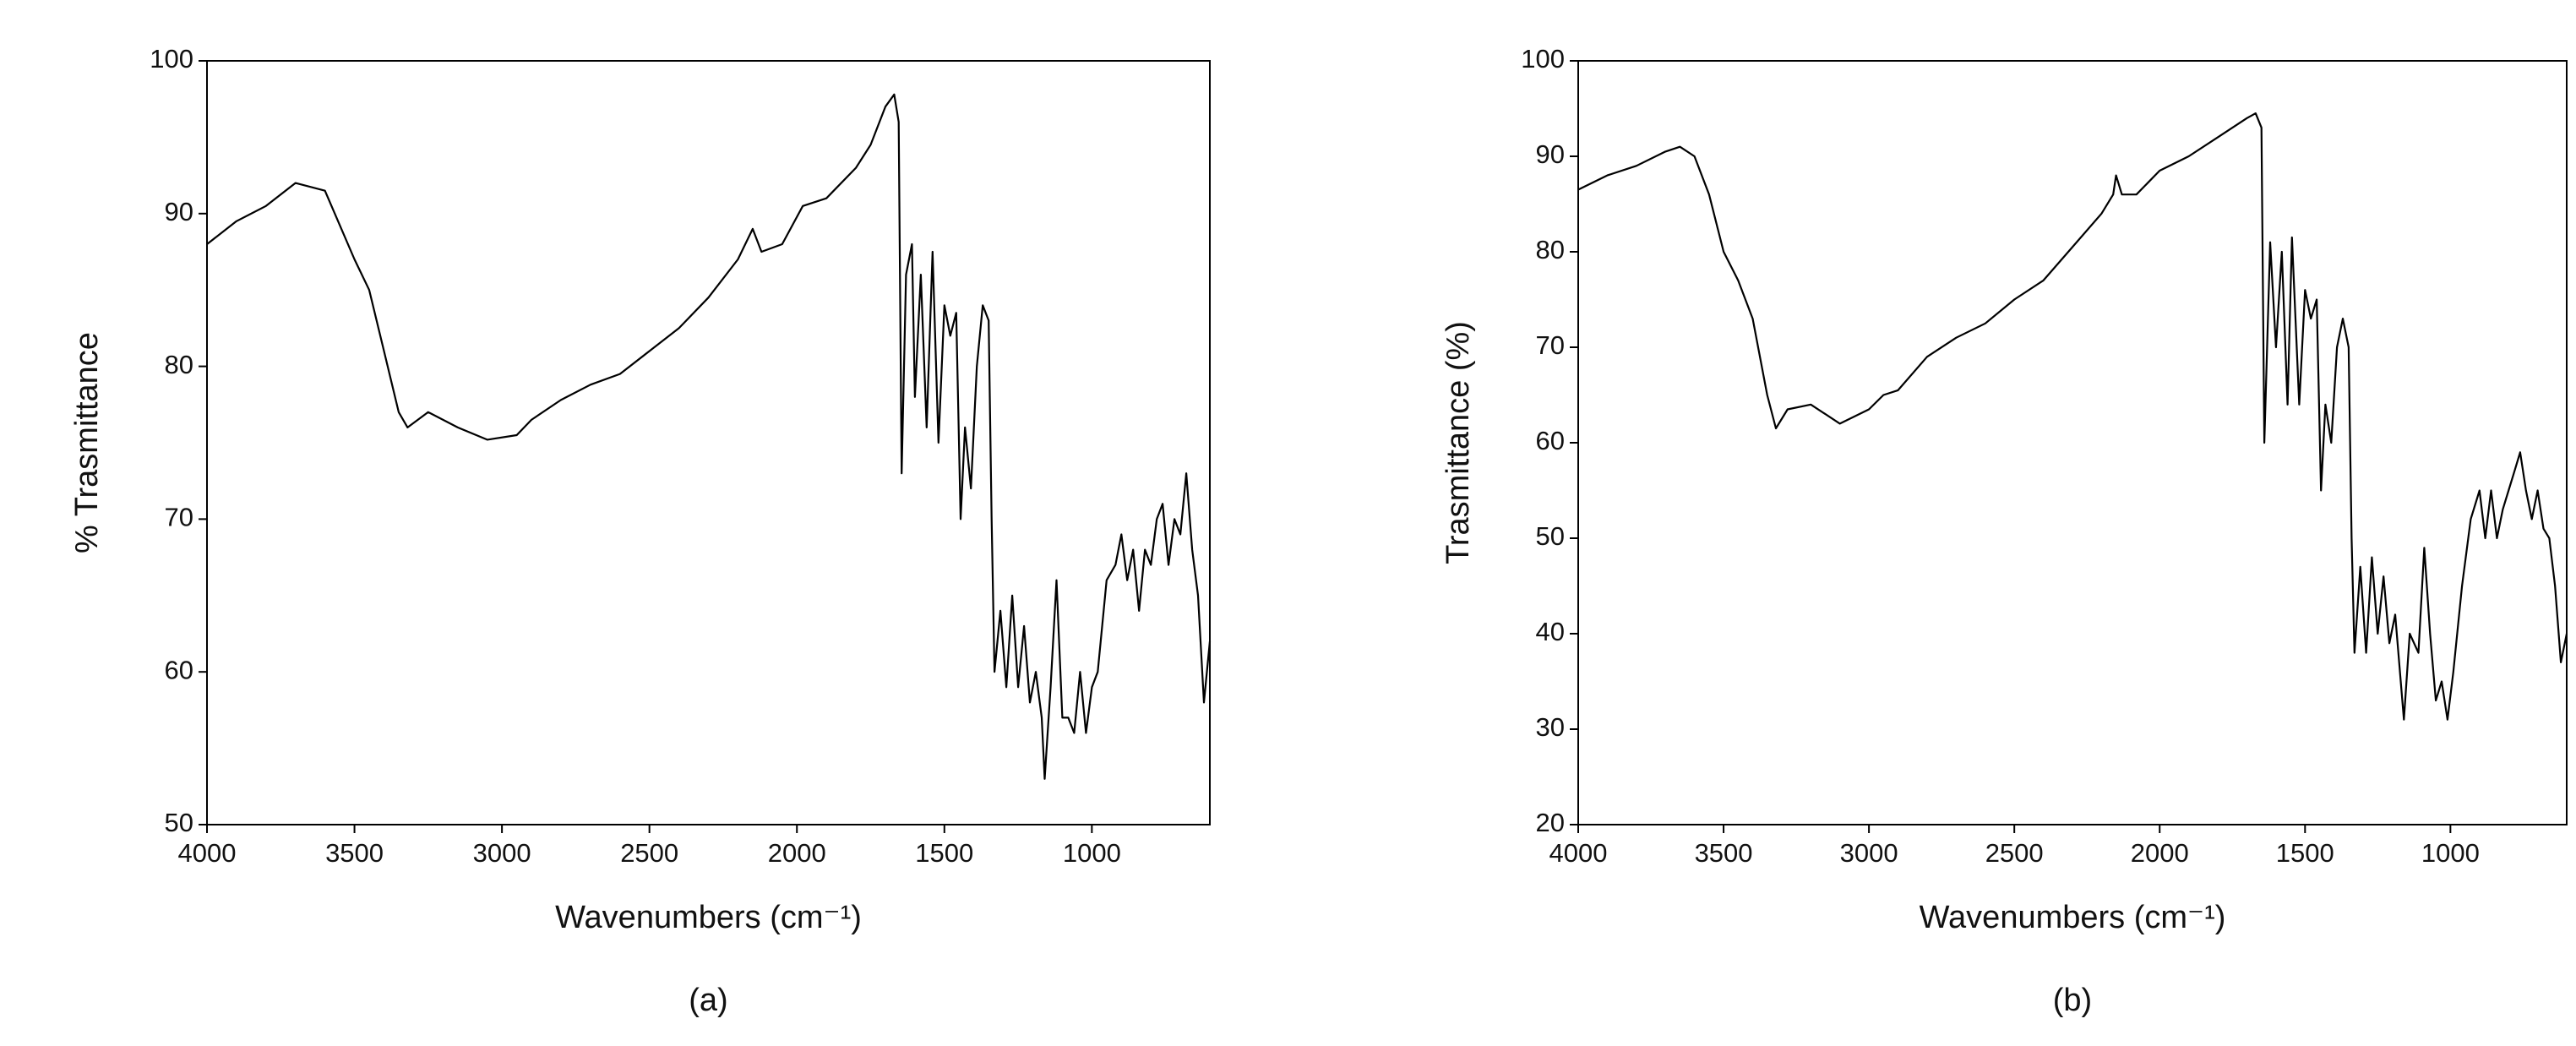  I want to click on y-tick-label: 20, so click(1550, 822).